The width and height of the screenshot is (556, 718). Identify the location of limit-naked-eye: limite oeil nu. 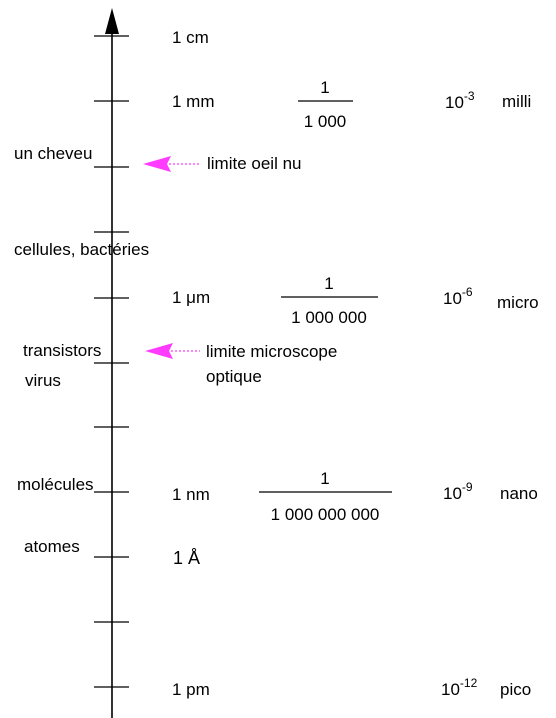
(222, 163).